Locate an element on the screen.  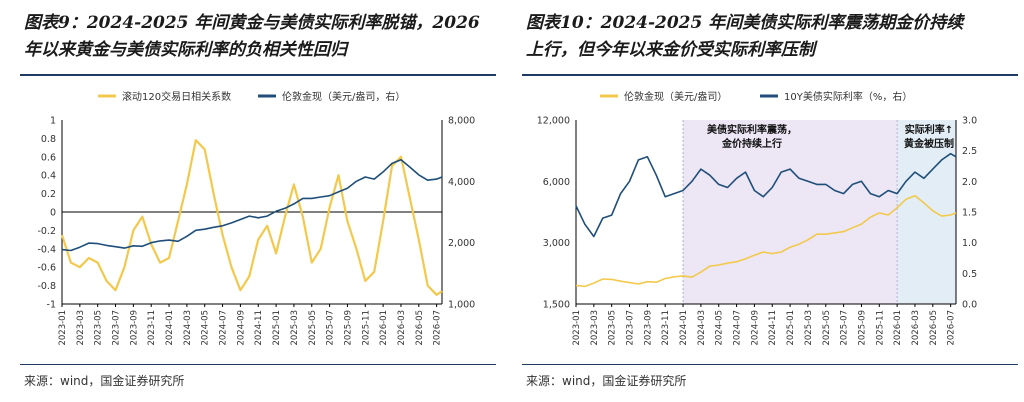
left-y-left-tick-8: -0.6 is located at coordinates (46, 268).